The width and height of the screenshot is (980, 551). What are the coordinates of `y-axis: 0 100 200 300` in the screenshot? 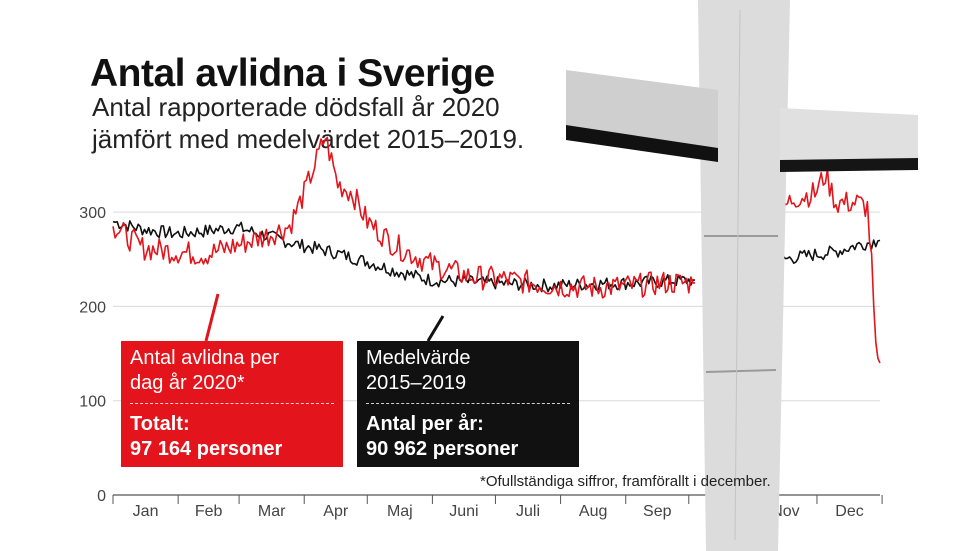 It's located at (92, 355).